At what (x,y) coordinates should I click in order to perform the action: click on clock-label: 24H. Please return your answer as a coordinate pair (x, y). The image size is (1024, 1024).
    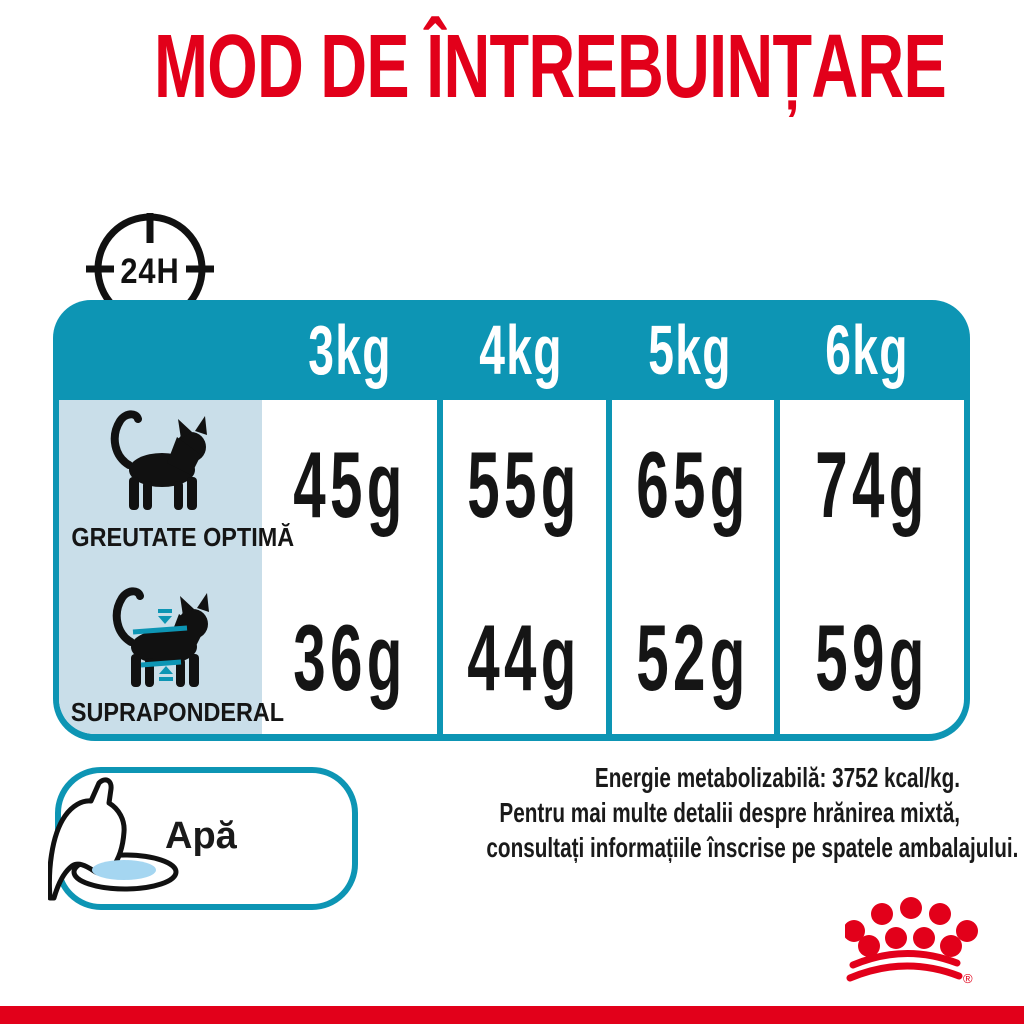
    Looking at the image, I should click on (150, 271).